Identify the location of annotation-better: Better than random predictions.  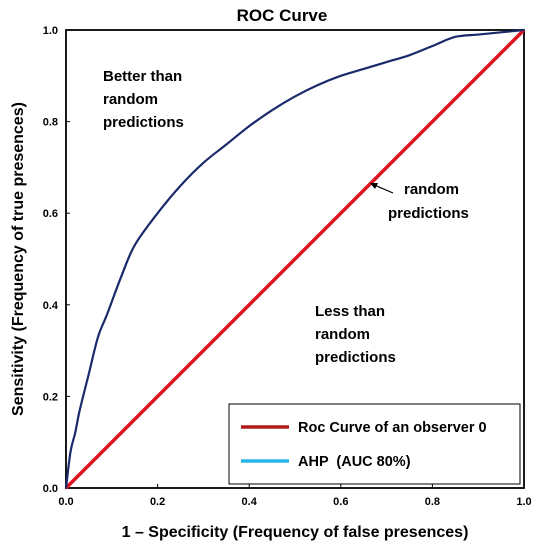
(144, 99).